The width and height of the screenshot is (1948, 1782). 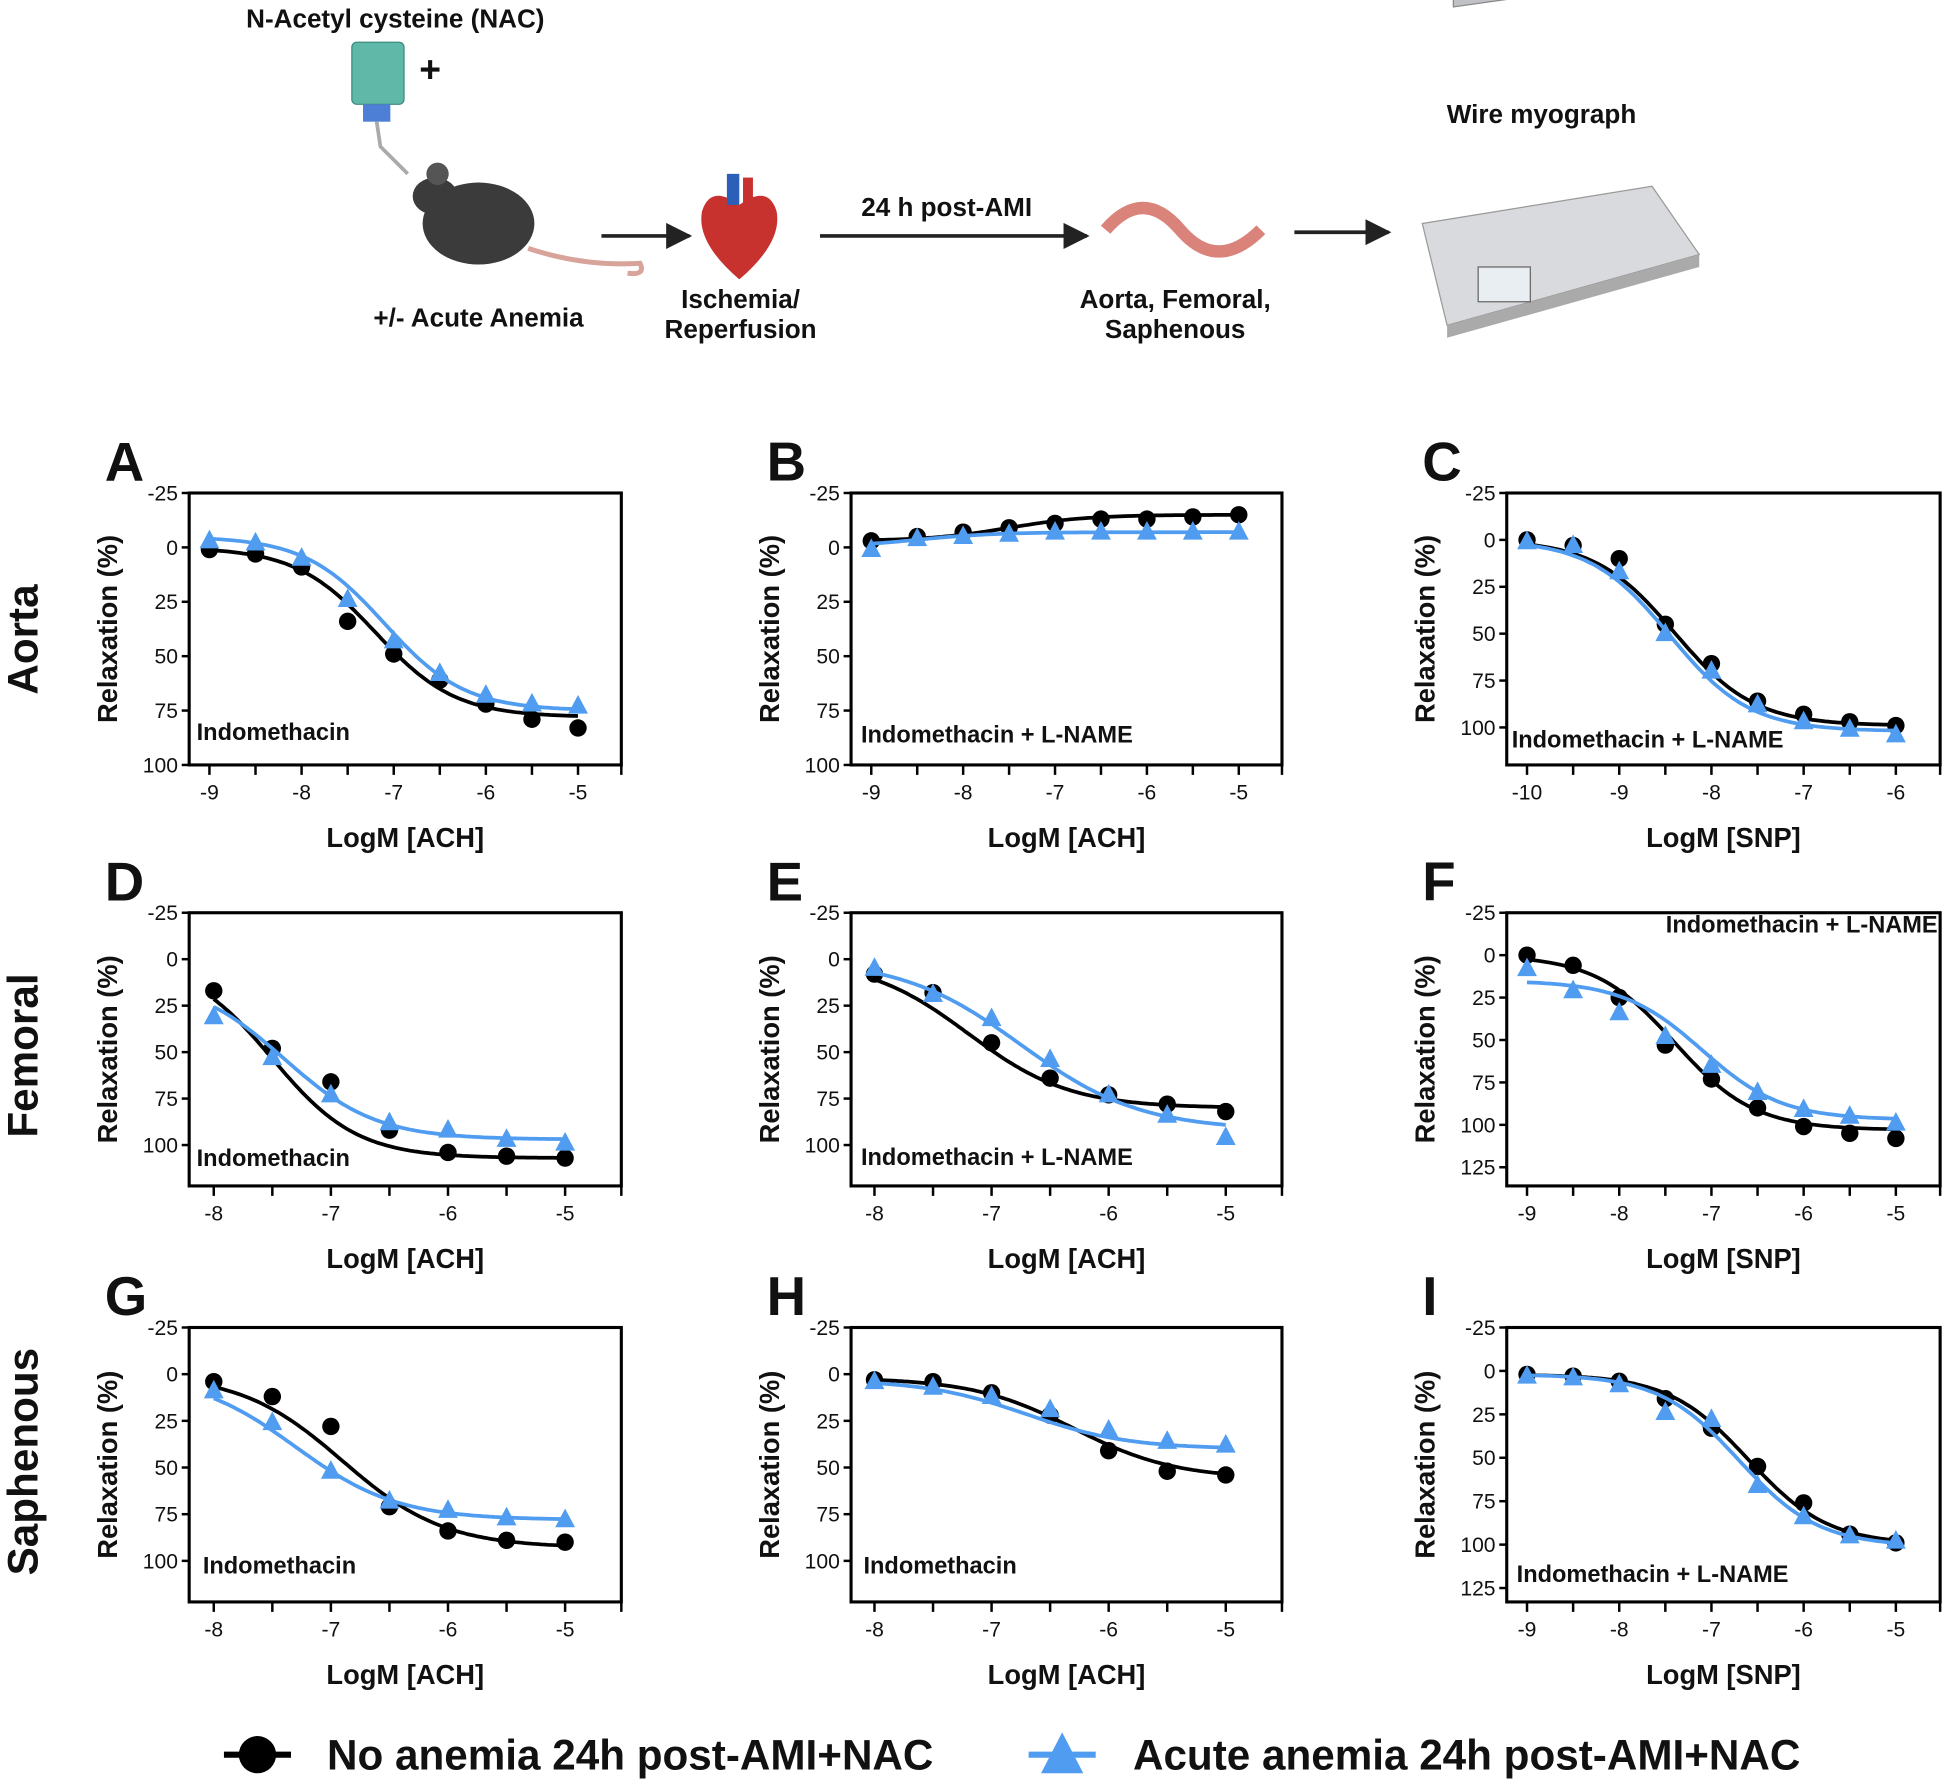 I want to click on x-tick-label: -10, so click(x=1527, y=793).